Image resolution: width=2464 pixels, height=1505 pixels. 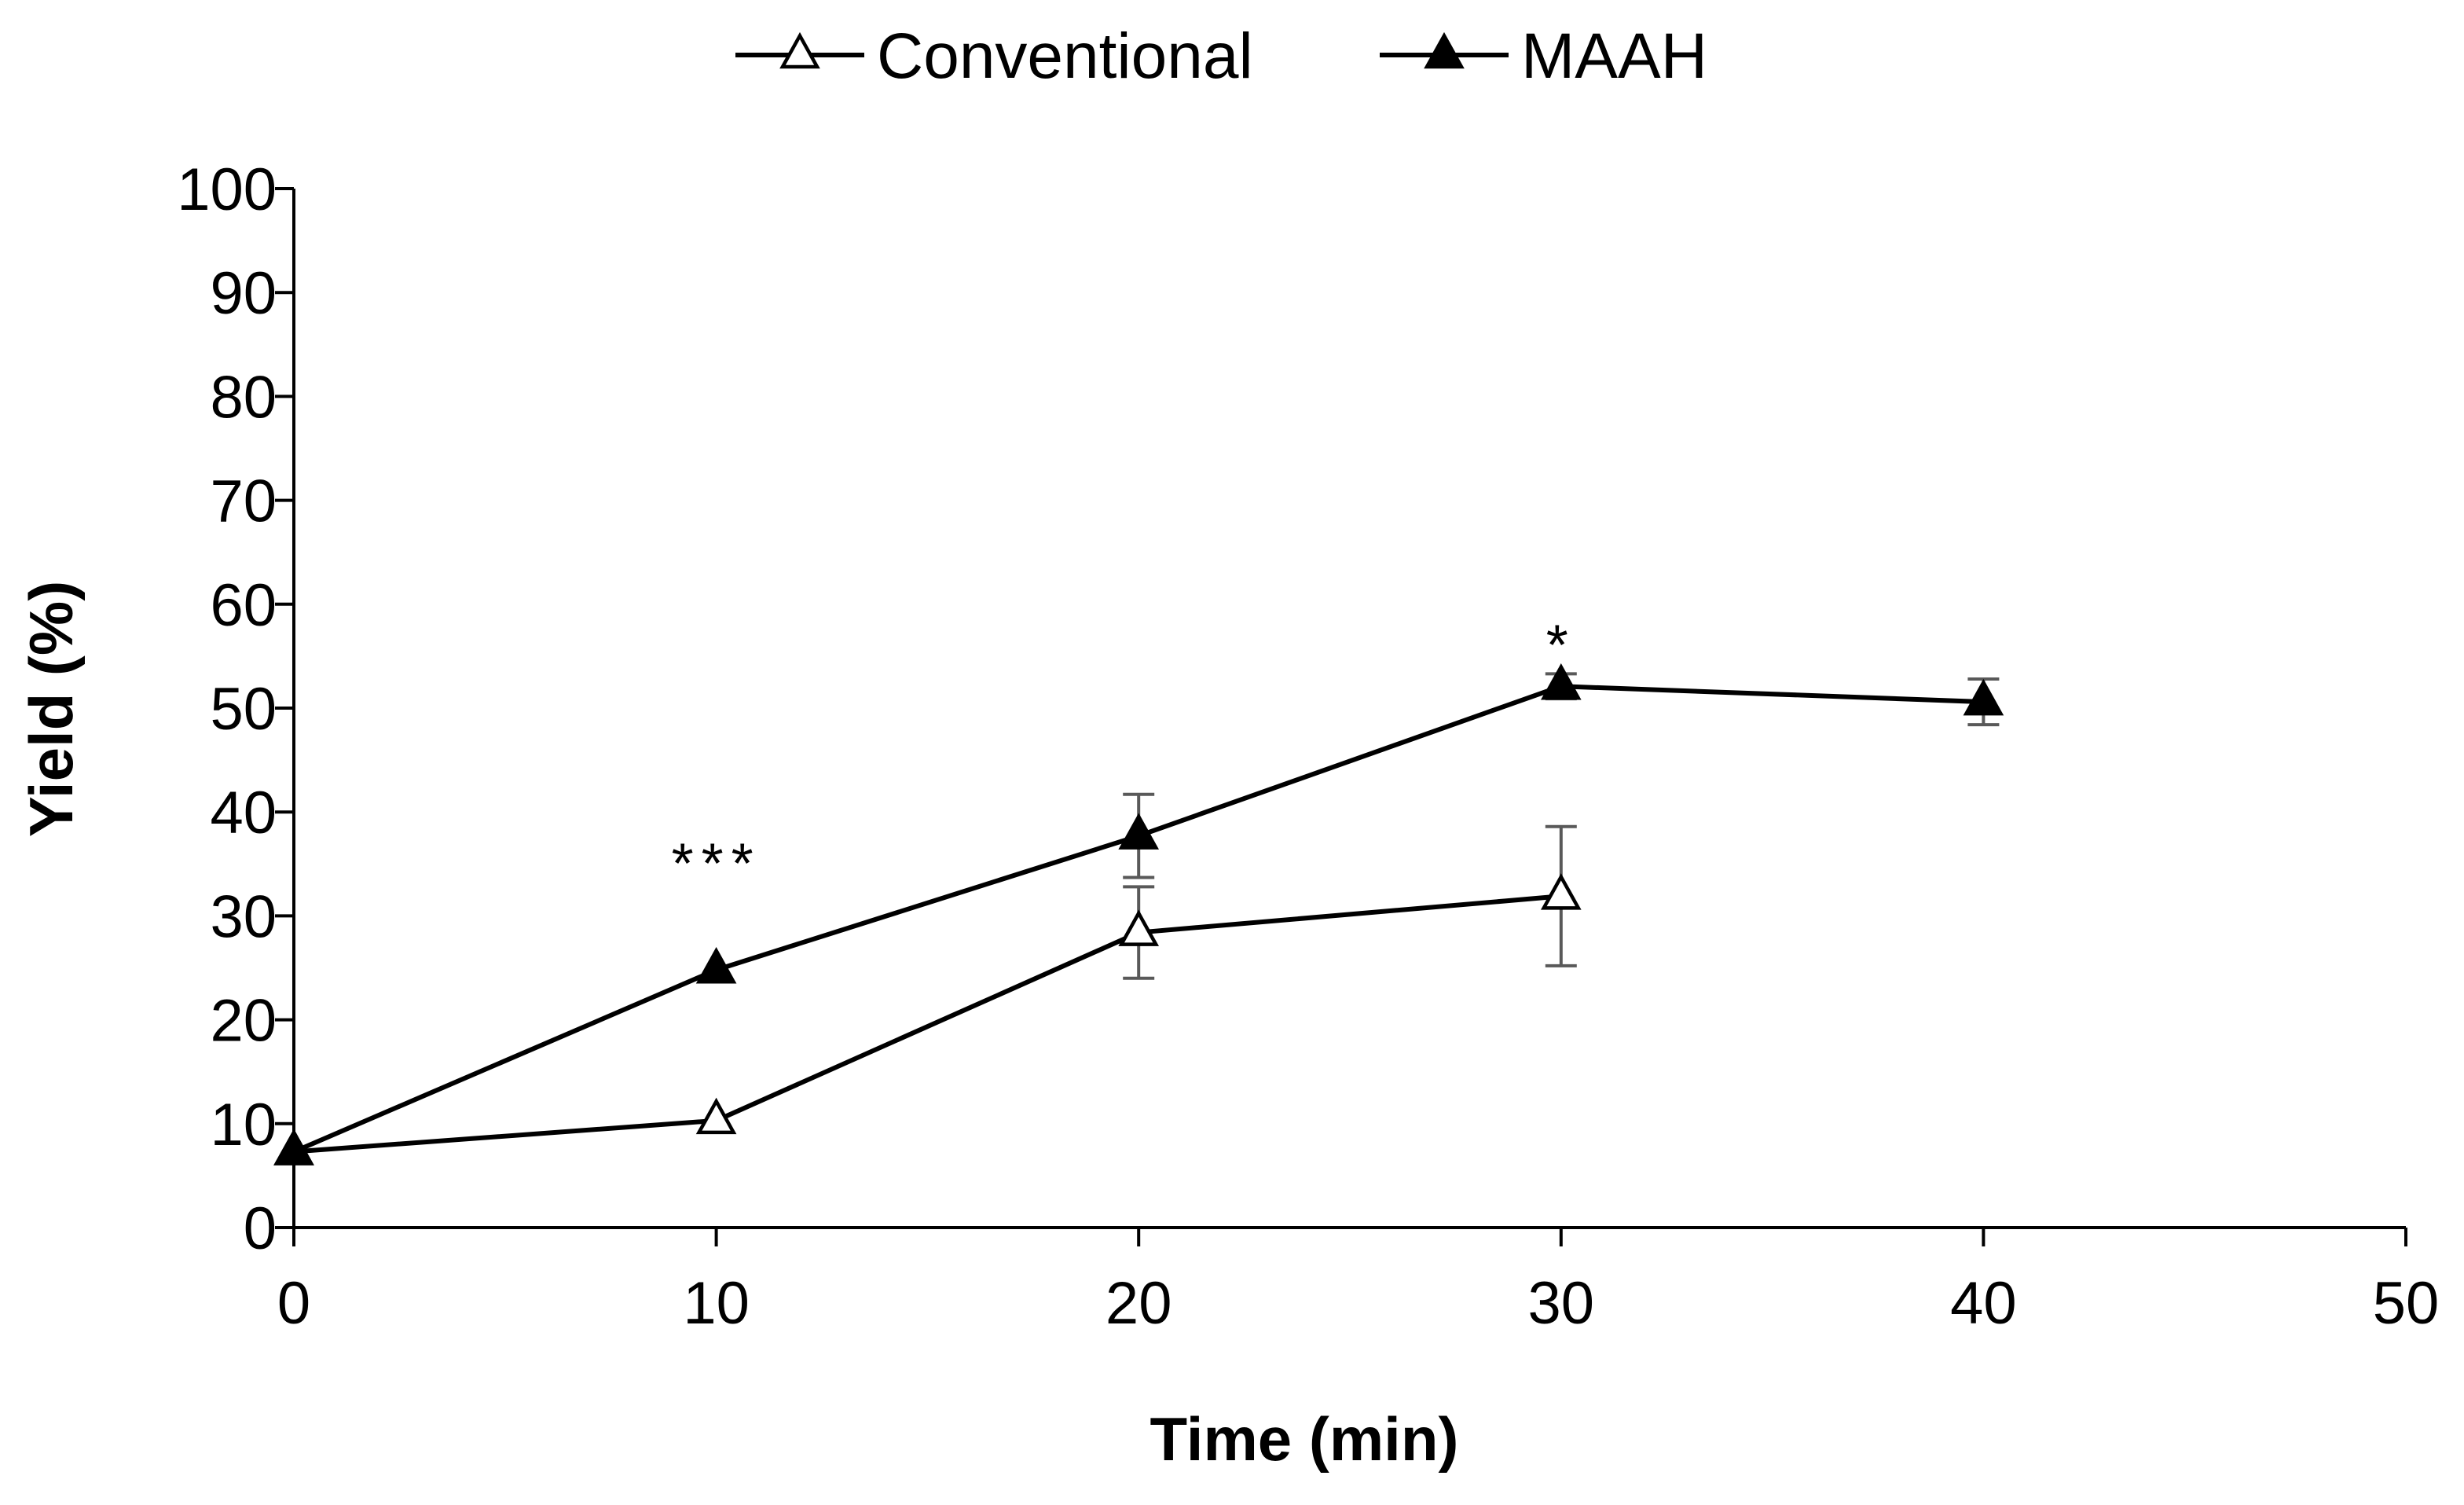 What do you see at coordinates (243, 710) in the screenshot?
I see `y-tick-label: 50` at bounding box center [243, 710].